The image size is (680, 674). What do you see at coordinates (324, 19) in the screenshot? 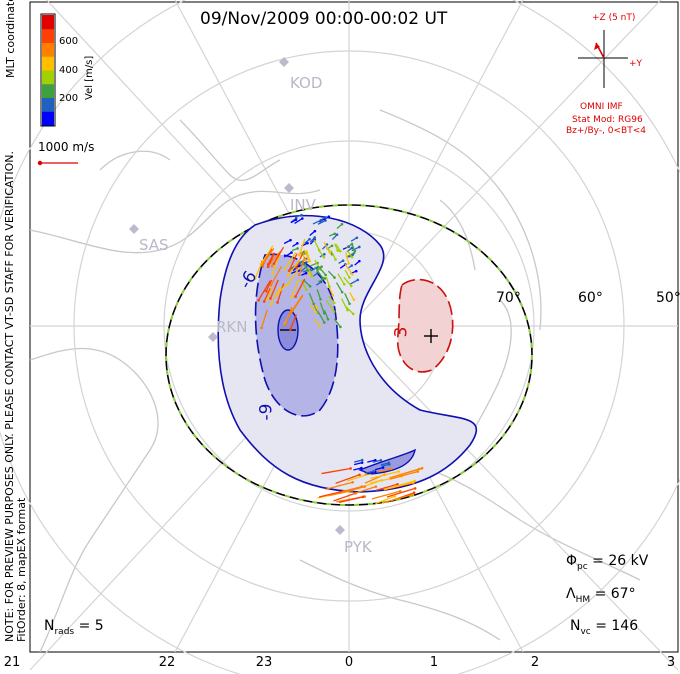
I see `map-title: 09/Nov/2009 00:00-00:02 UT` at bounding box center [324, 19].